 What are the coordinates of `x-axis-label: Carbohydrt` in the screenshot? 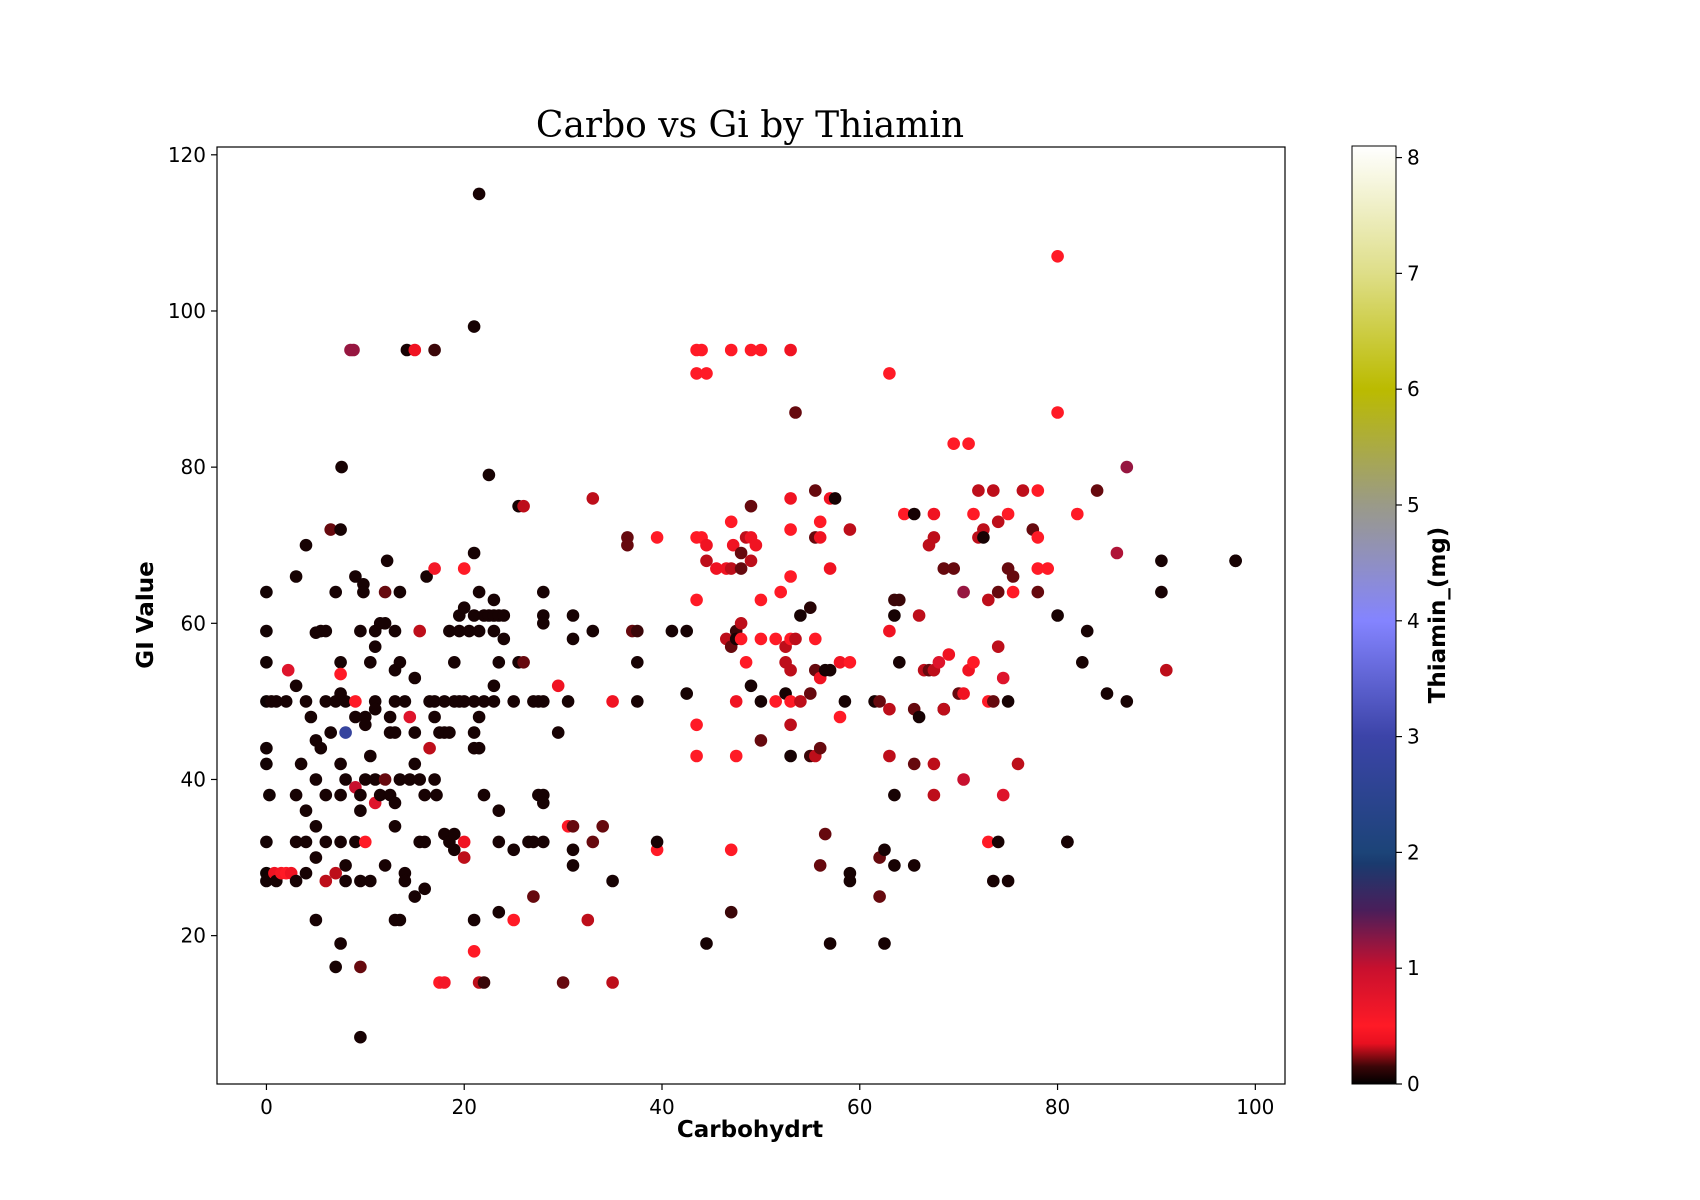 It's located at (750, 1130).